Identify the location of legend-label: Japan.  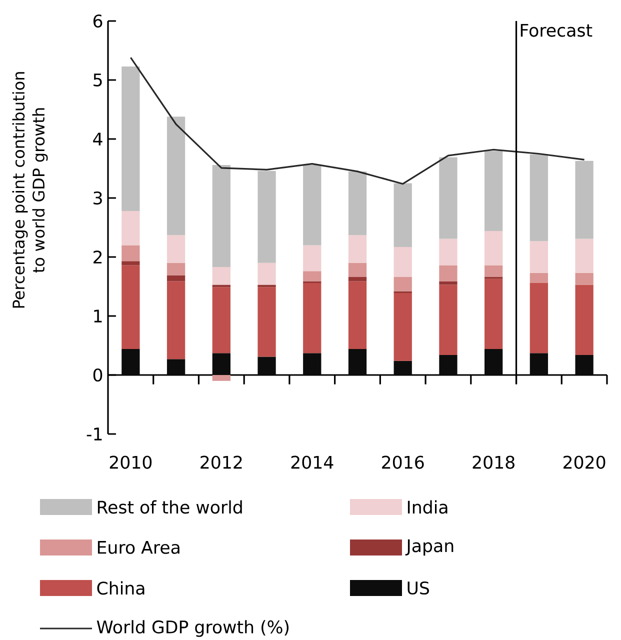
(429, 547).